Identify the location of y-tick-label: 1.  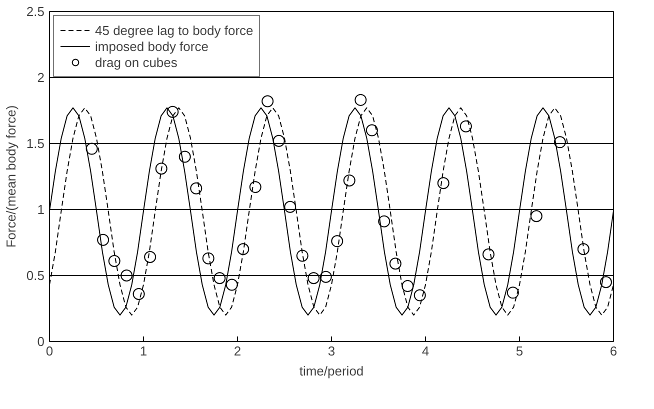
(41, 209).